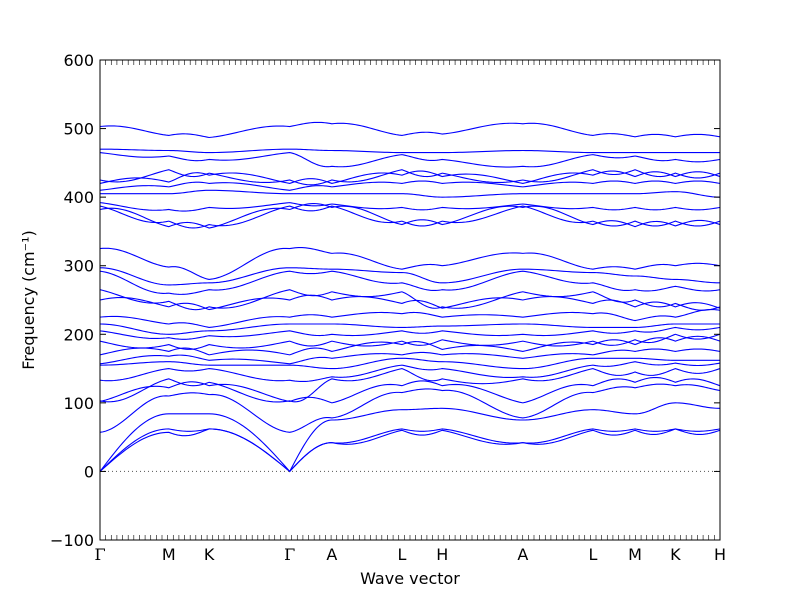 Image resolution: width=800 pixels, height=600 pixels. What do you see at coordinates (28, 299) in the screenshot?
I see `y-axis-label: Frequency (cm⁻¹)` at bounding box center [28, 299].